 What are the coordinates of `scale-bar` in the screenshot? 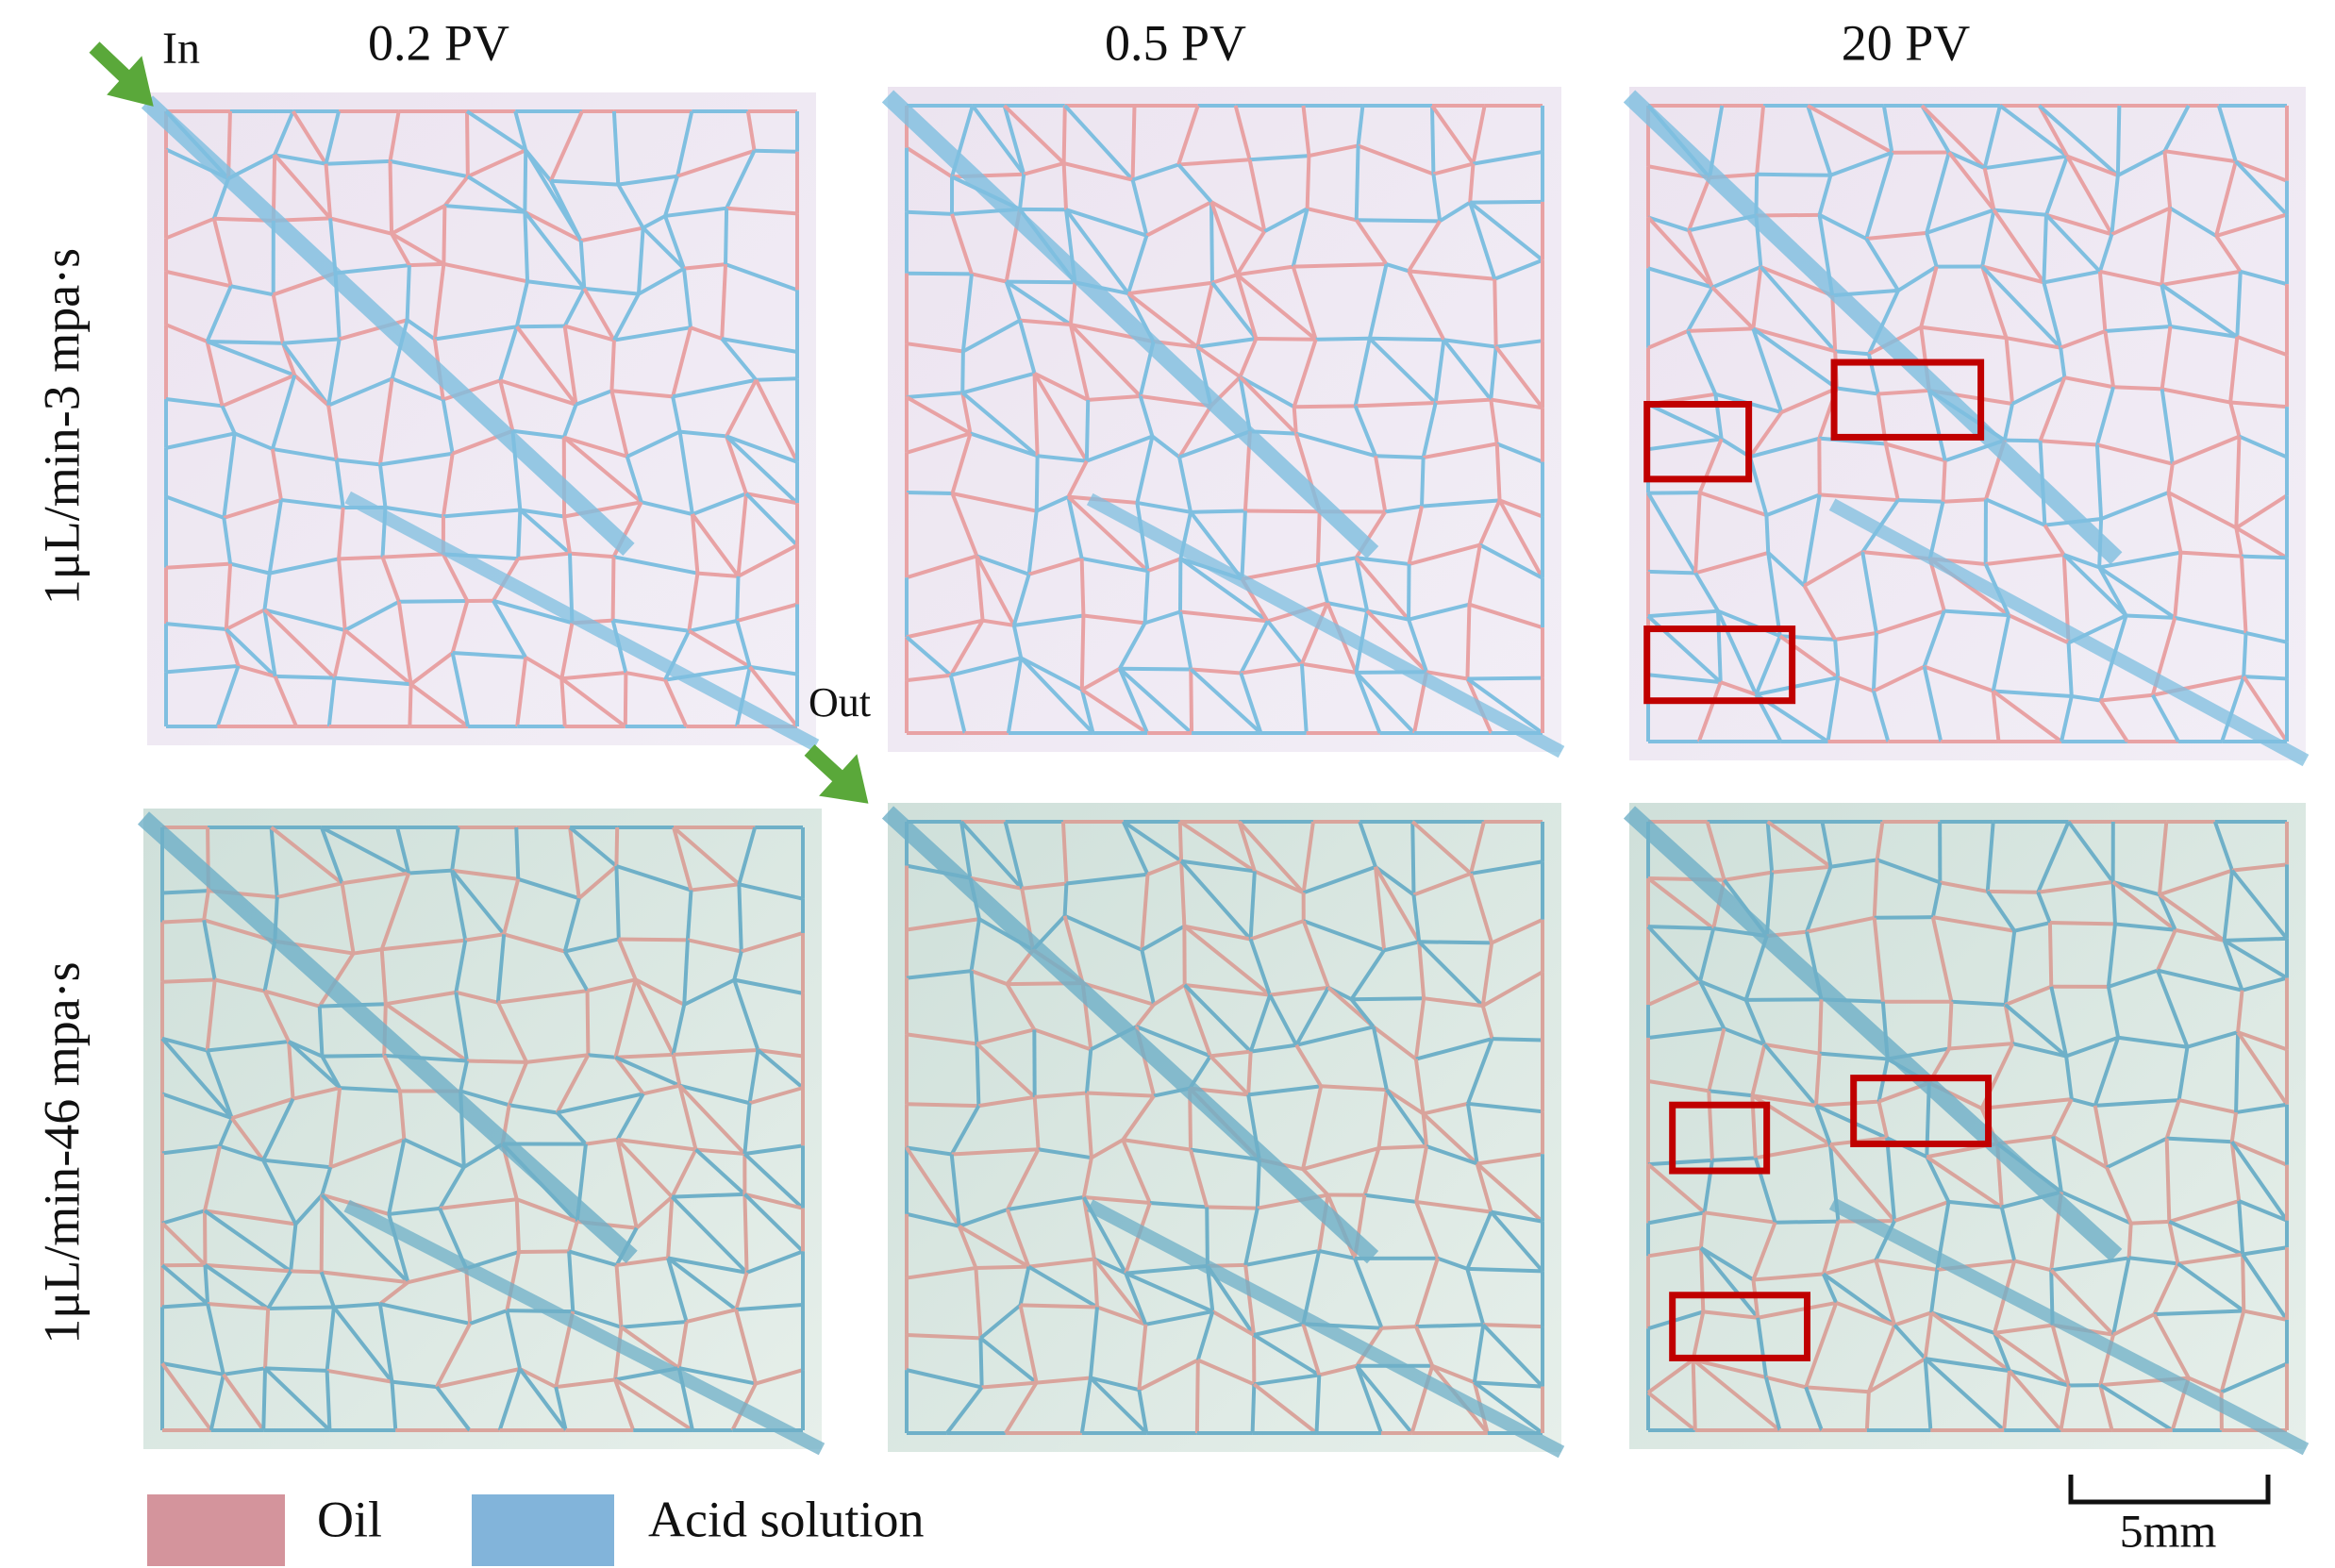 It's located at (2169, 1490).